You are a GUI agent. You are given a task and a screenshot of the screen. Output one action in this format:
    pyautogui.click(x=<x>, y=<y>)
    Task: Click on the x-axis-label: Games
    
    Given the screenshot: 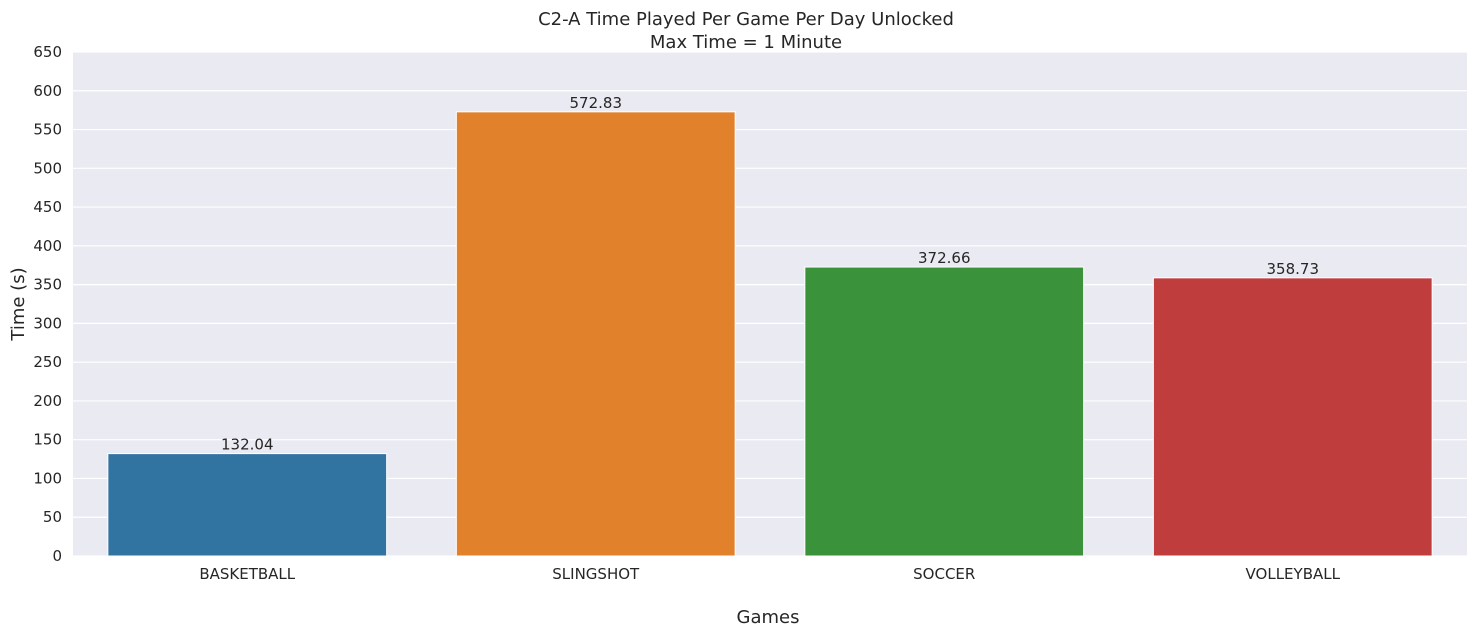 What is the action you would take?
    pyautogui.click(x=768, y=617)
    